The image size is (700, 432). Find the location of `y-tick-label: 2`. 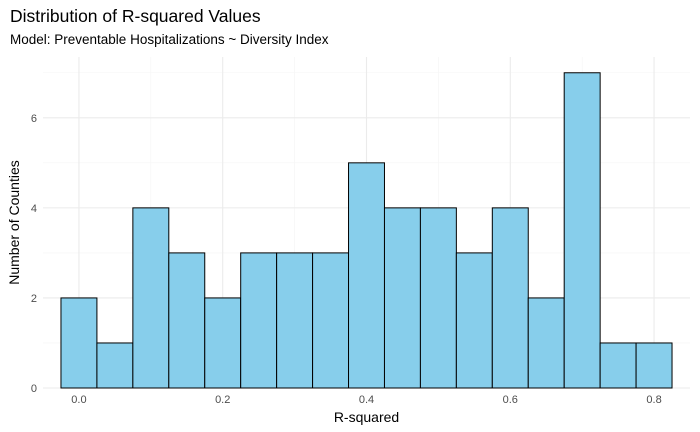

y-tick-label: 2 is located at coordinates (34, 299).